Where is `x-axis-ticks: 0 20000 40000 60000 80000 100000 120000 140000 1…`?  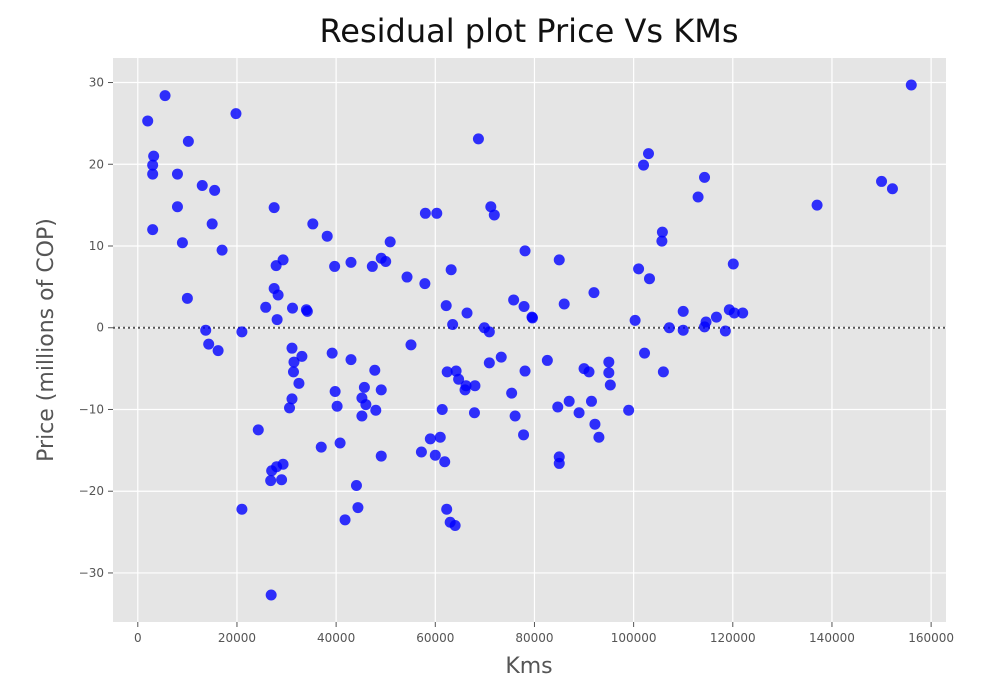
x-axis-ticks: 0 20000 40000 60000 80000 100000 120000 140000 1… is located at coordinates (544, 633).